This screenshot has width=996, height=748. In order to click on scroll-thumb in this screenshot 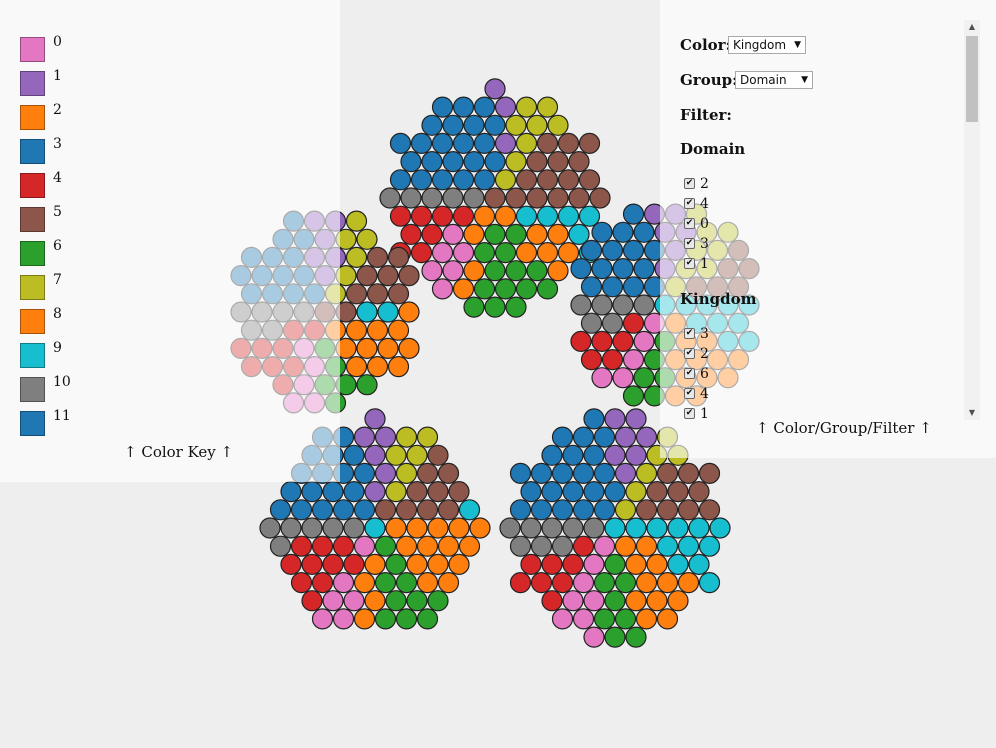, I will do `click(972, 79)`.